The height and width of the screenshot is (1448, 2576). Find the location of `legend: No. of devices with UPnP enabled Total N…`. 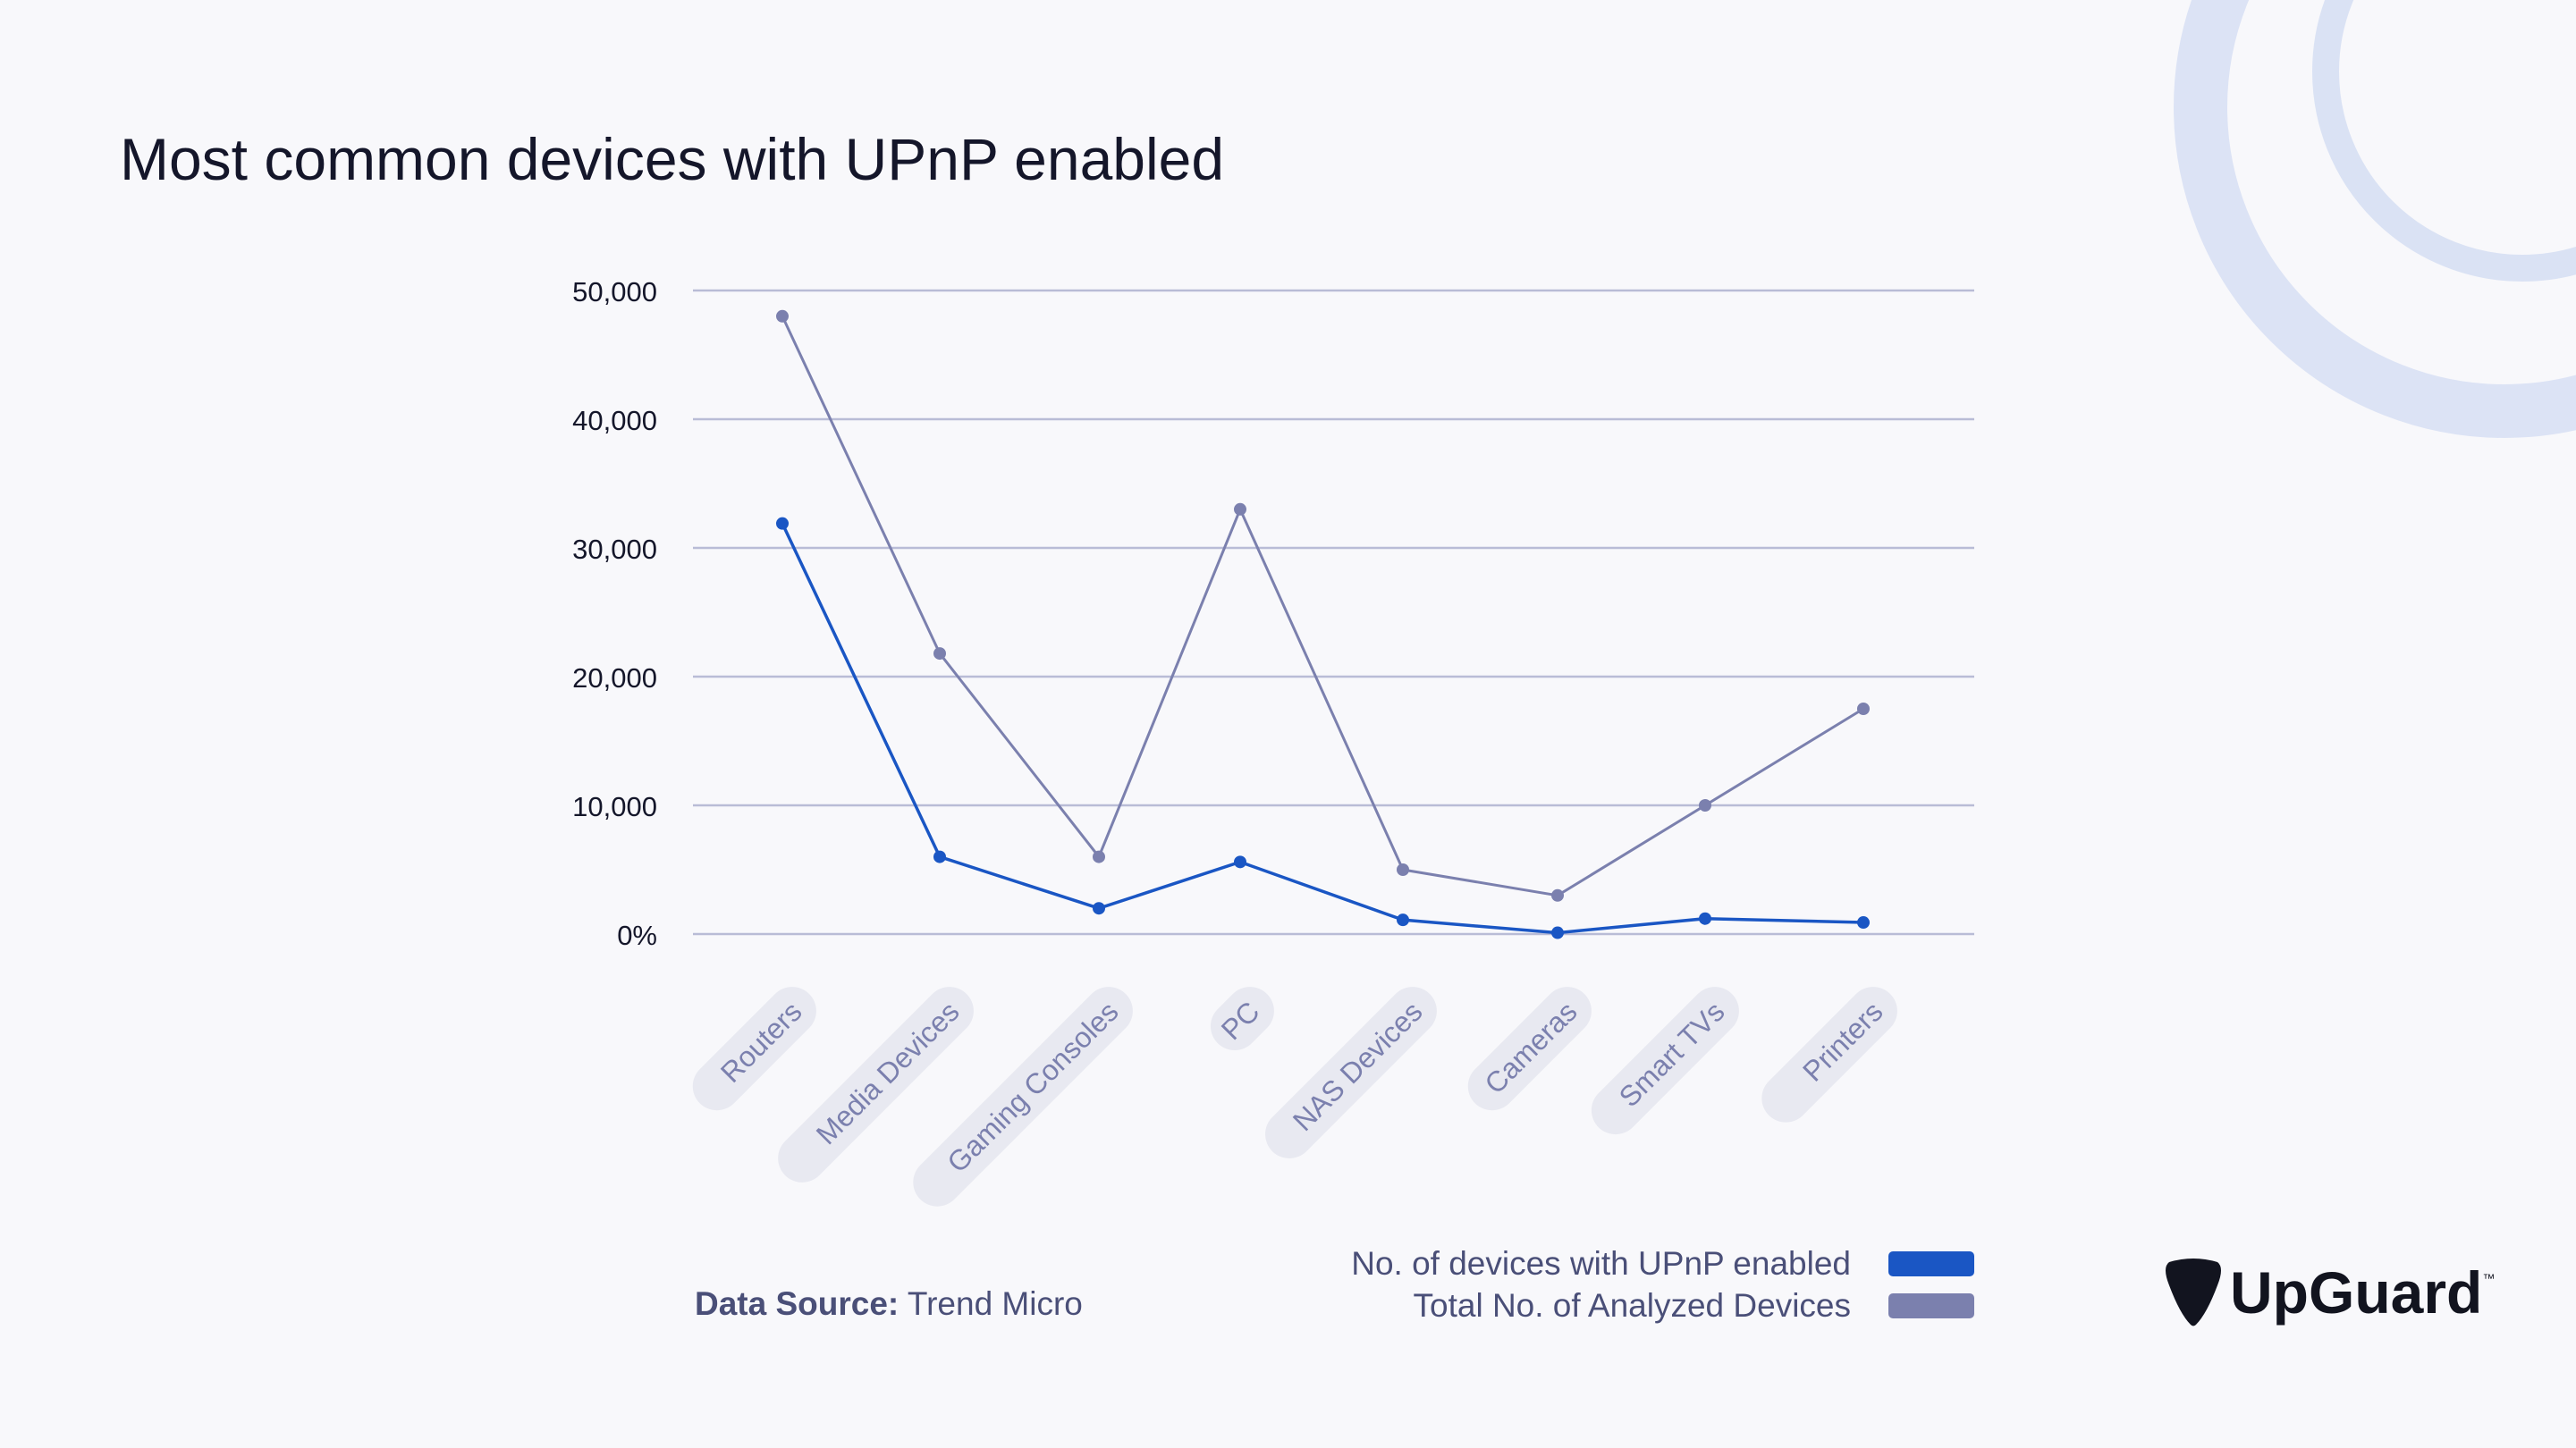

legend: No. of devices with UPnP enabled Total N… is located at coordinates (1662, 1284).